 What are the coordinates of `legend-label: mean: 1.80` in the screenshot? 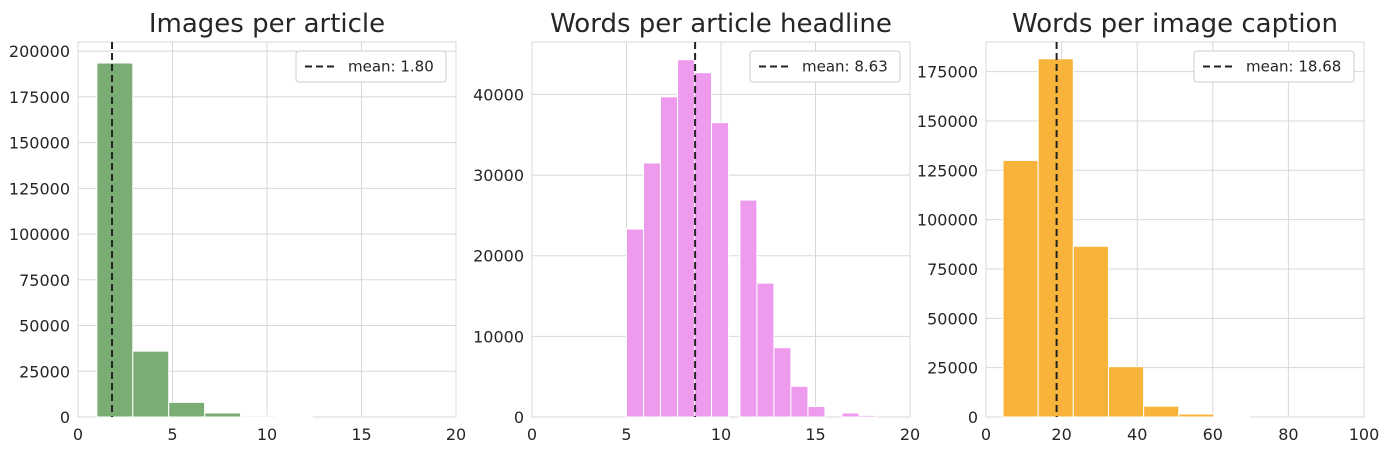 It's located at (391, 67).